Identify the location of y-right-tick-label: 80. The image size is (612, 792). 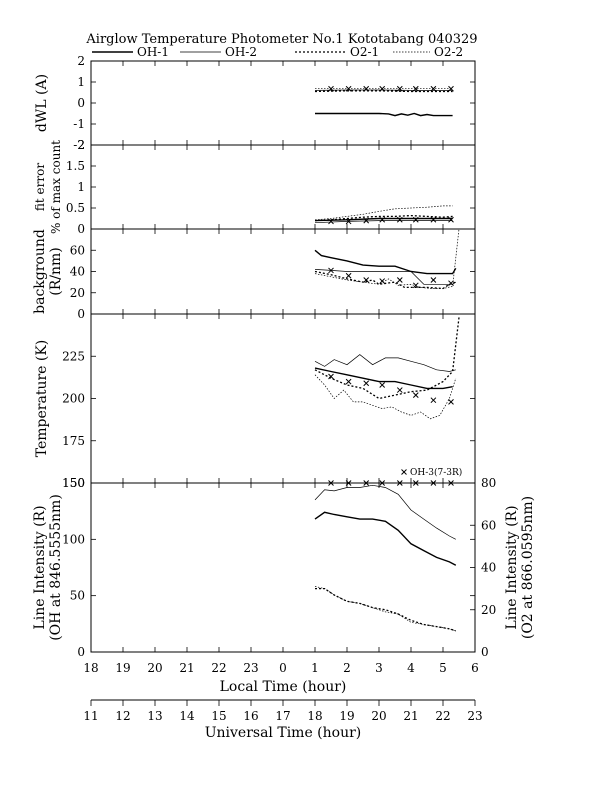
(488, 483).